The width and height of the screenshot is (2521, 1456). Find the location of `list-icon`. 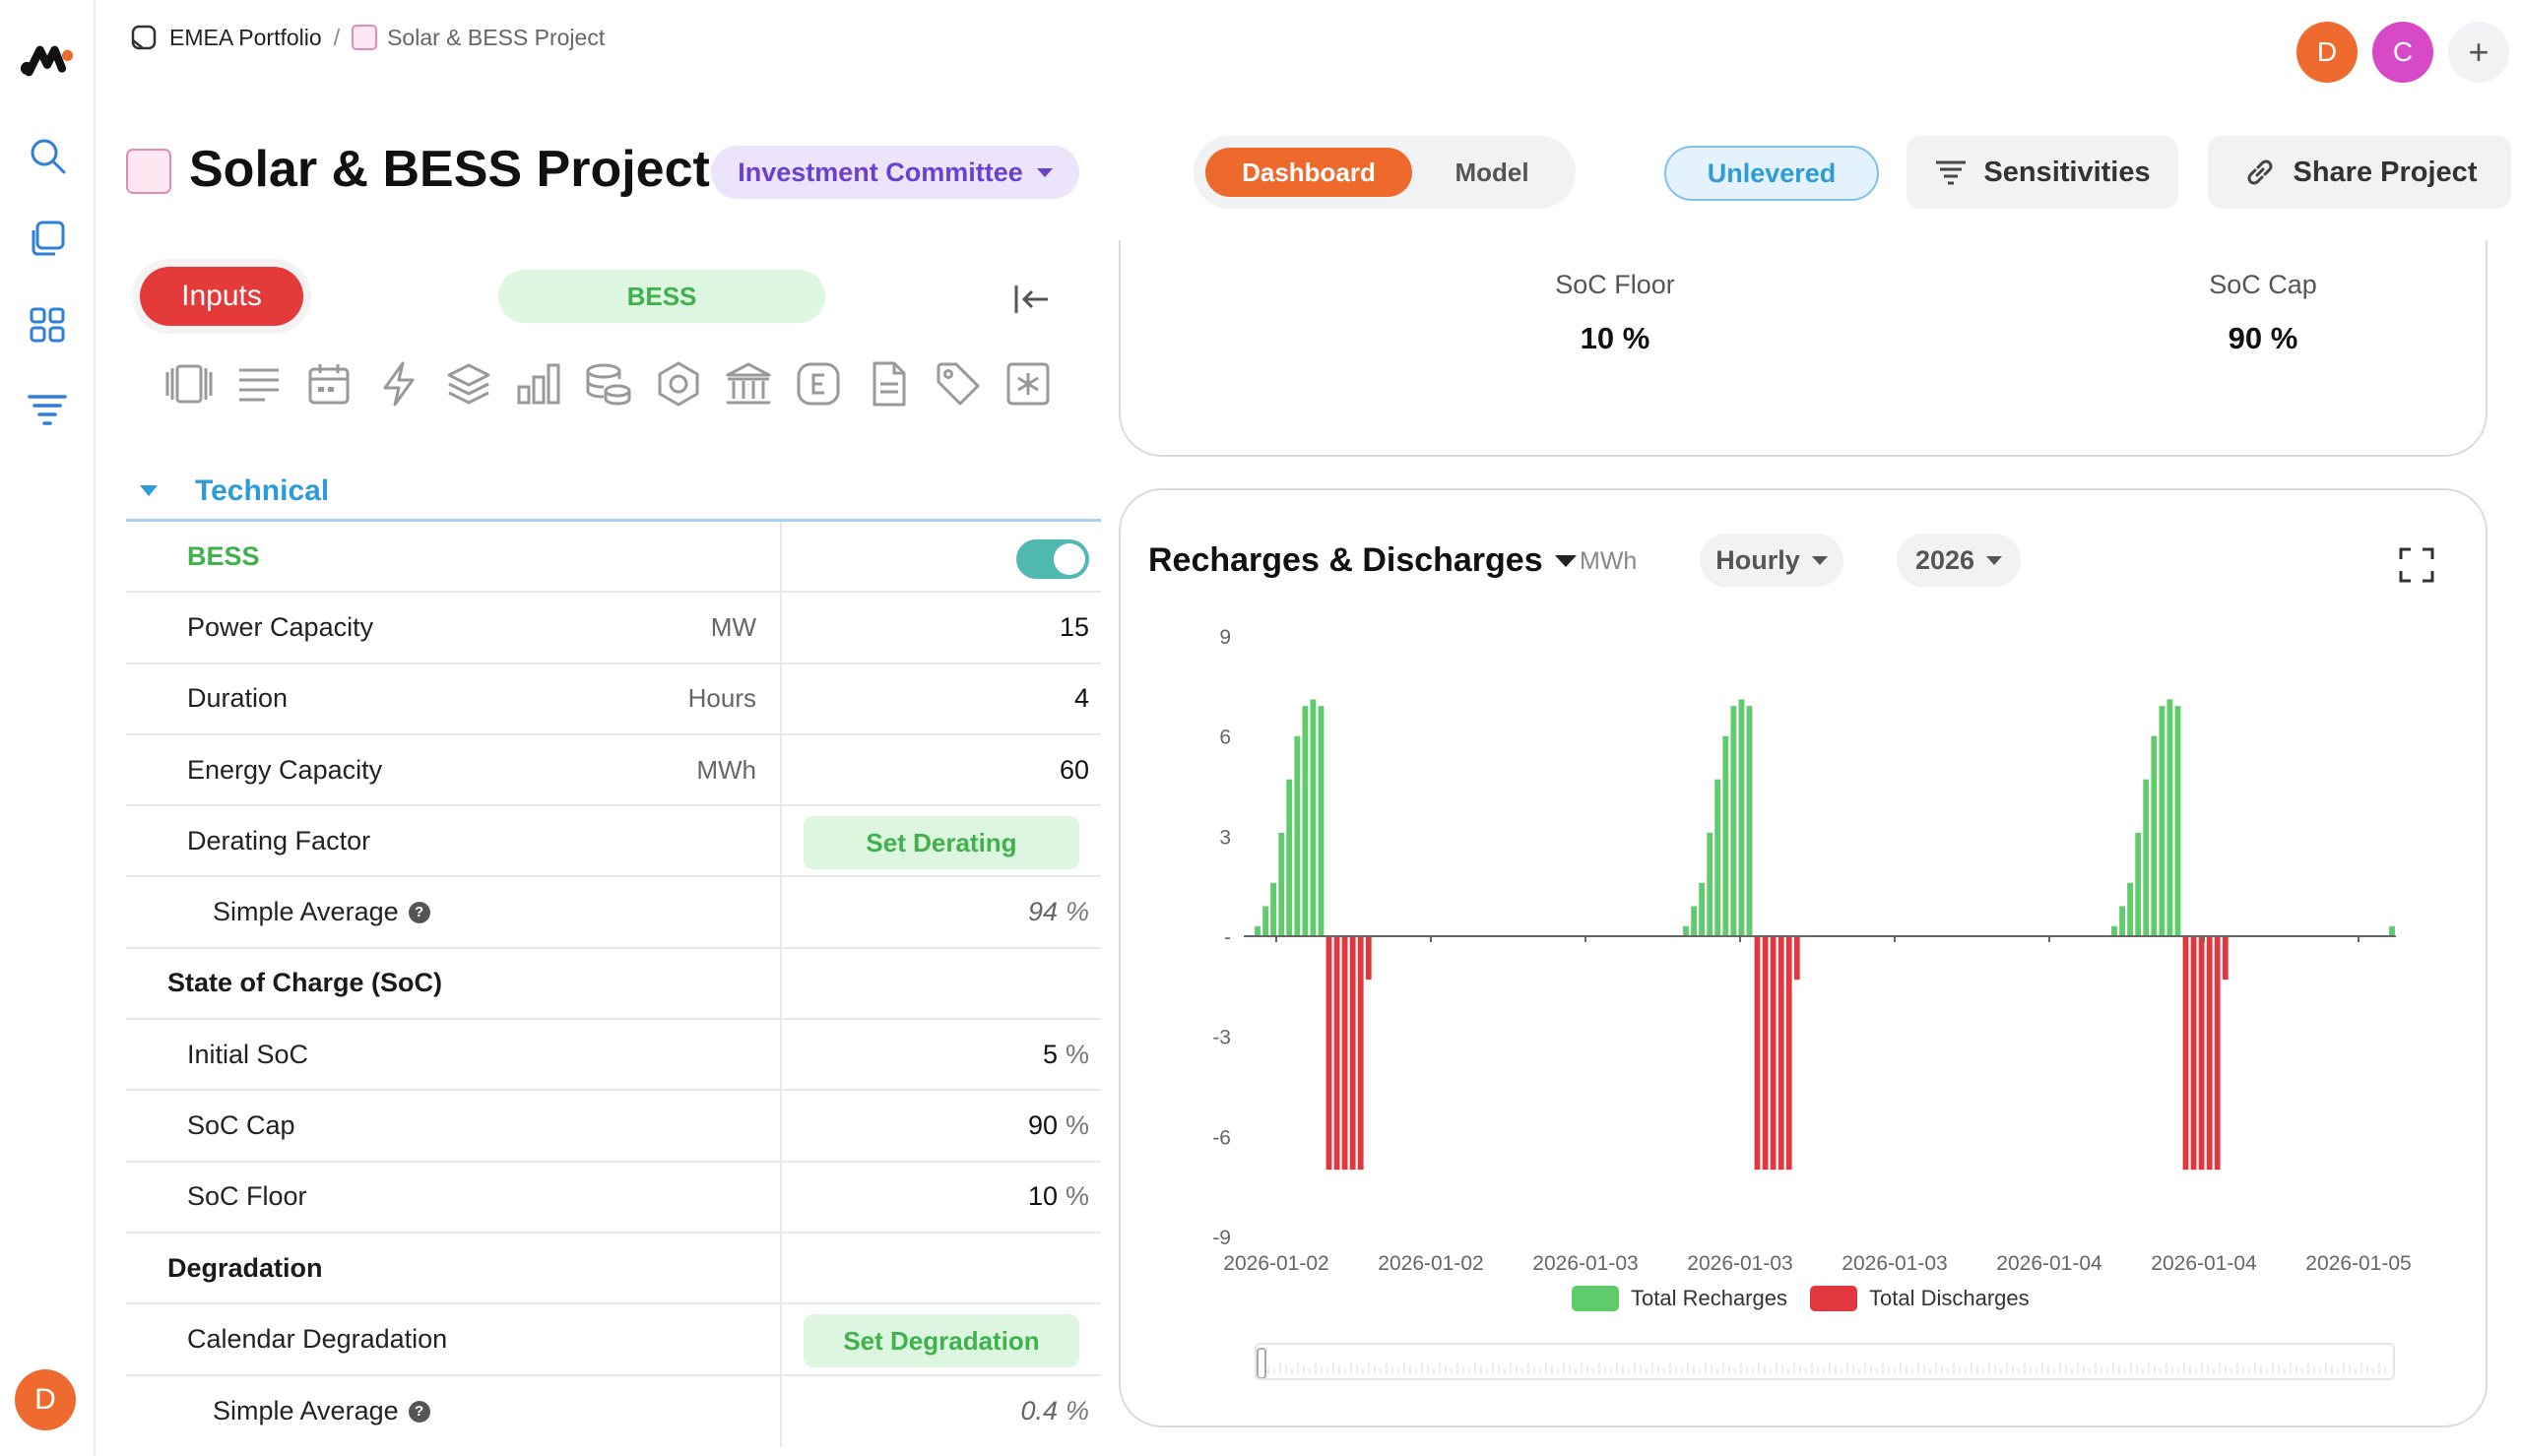

list-icon is located at coordinates (259, 384).